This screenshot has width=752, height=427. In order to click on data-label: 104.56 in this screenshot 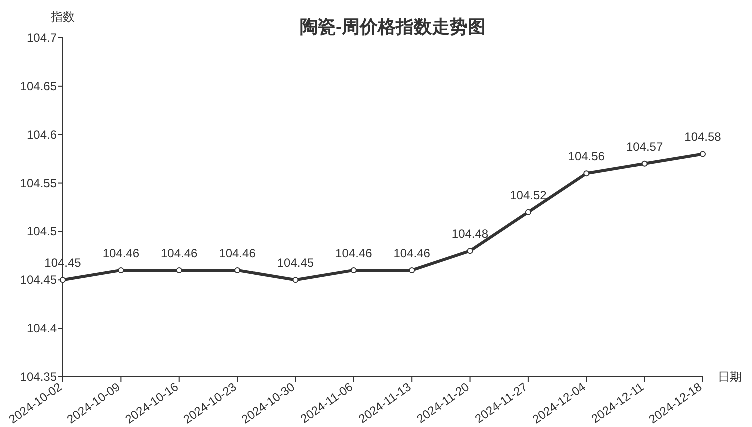, I will do `click(587, 157)`.